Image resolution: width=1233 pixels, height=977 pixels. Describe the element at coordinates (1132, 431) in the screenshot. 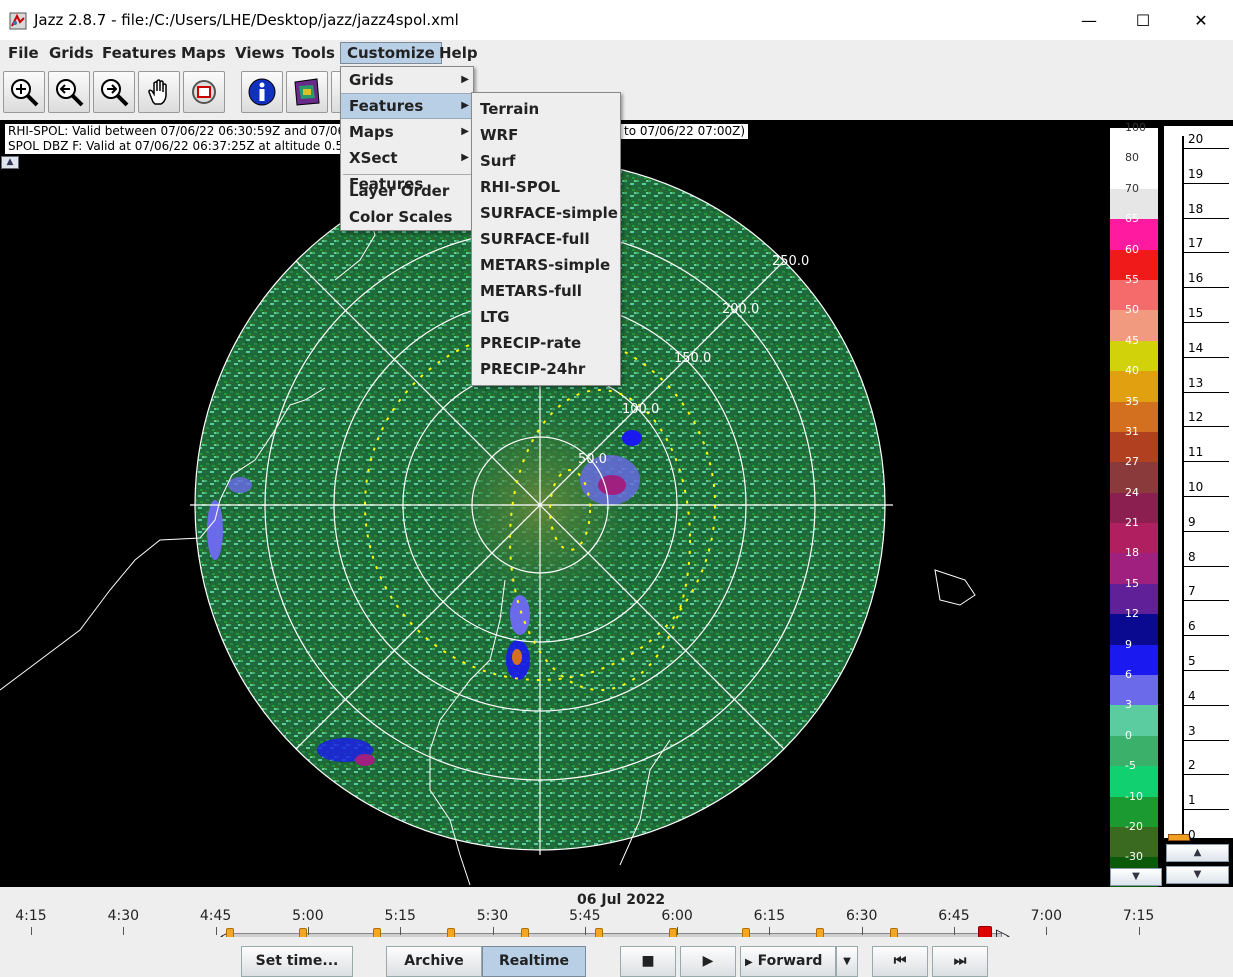

I see `color-scale-label: 31` at that location.